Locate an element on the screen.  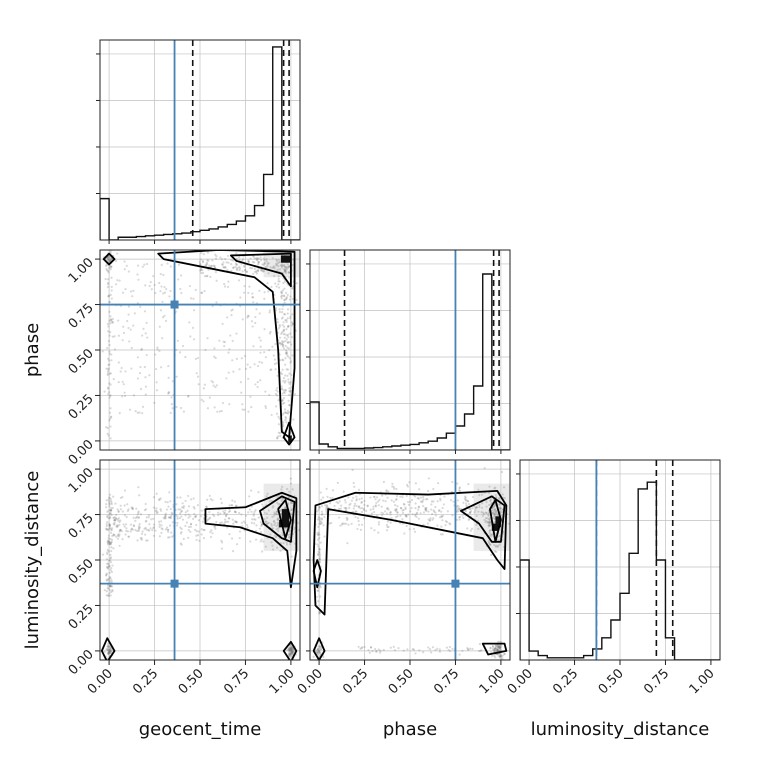
contour-line is located at coordinates (289, 433).